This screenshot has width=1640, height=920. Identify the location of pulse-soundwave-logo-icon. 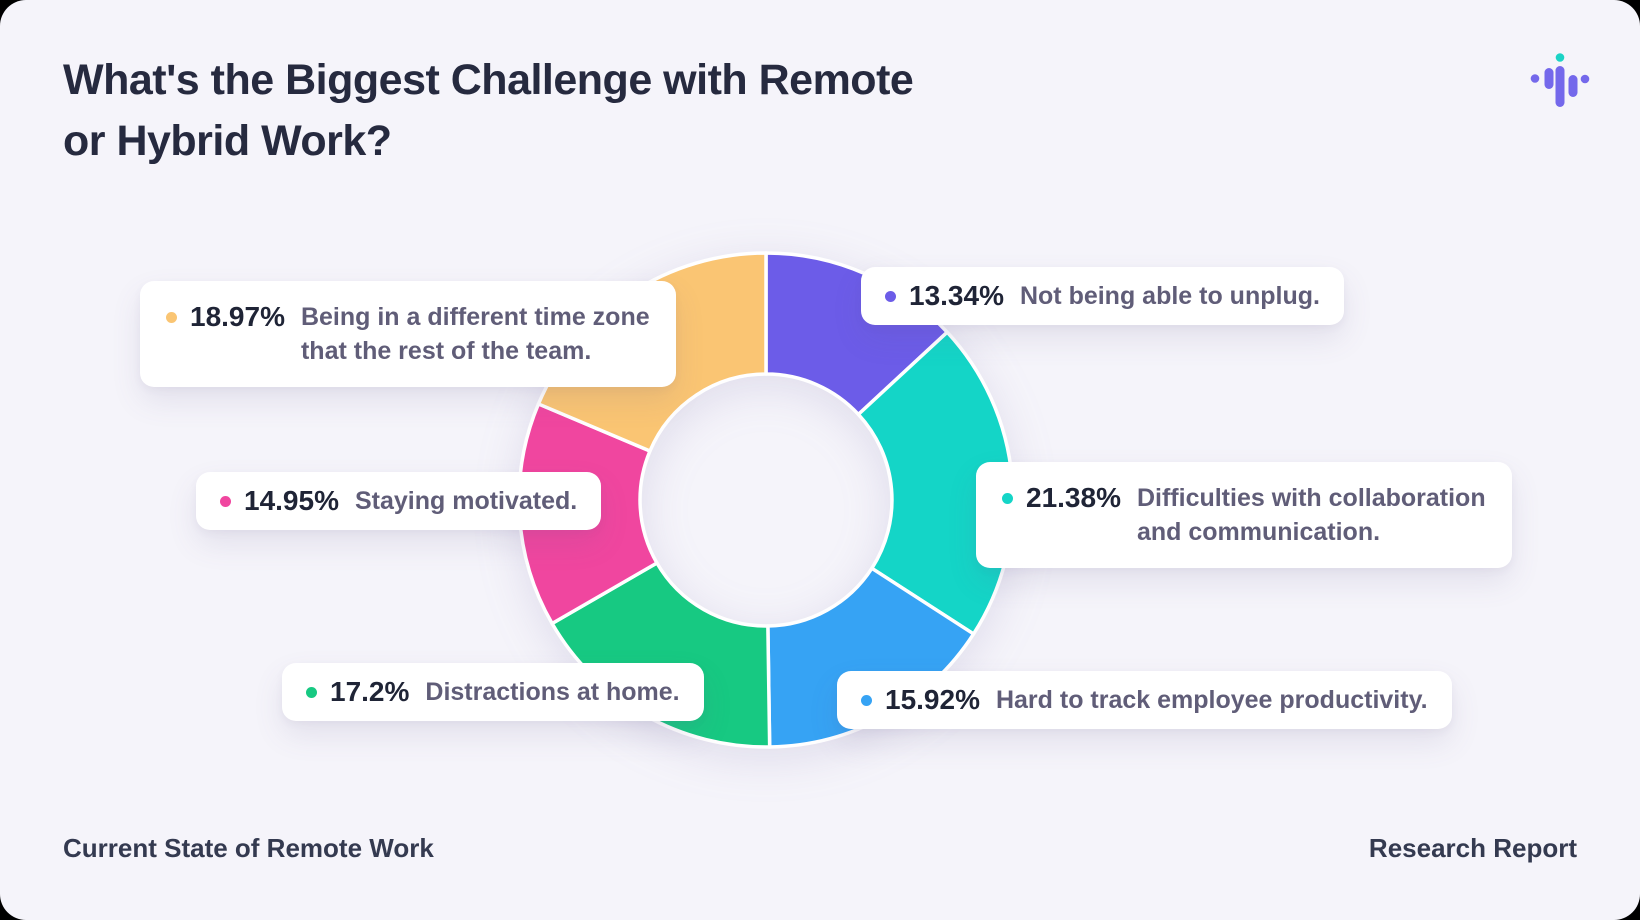
(1560, 80).